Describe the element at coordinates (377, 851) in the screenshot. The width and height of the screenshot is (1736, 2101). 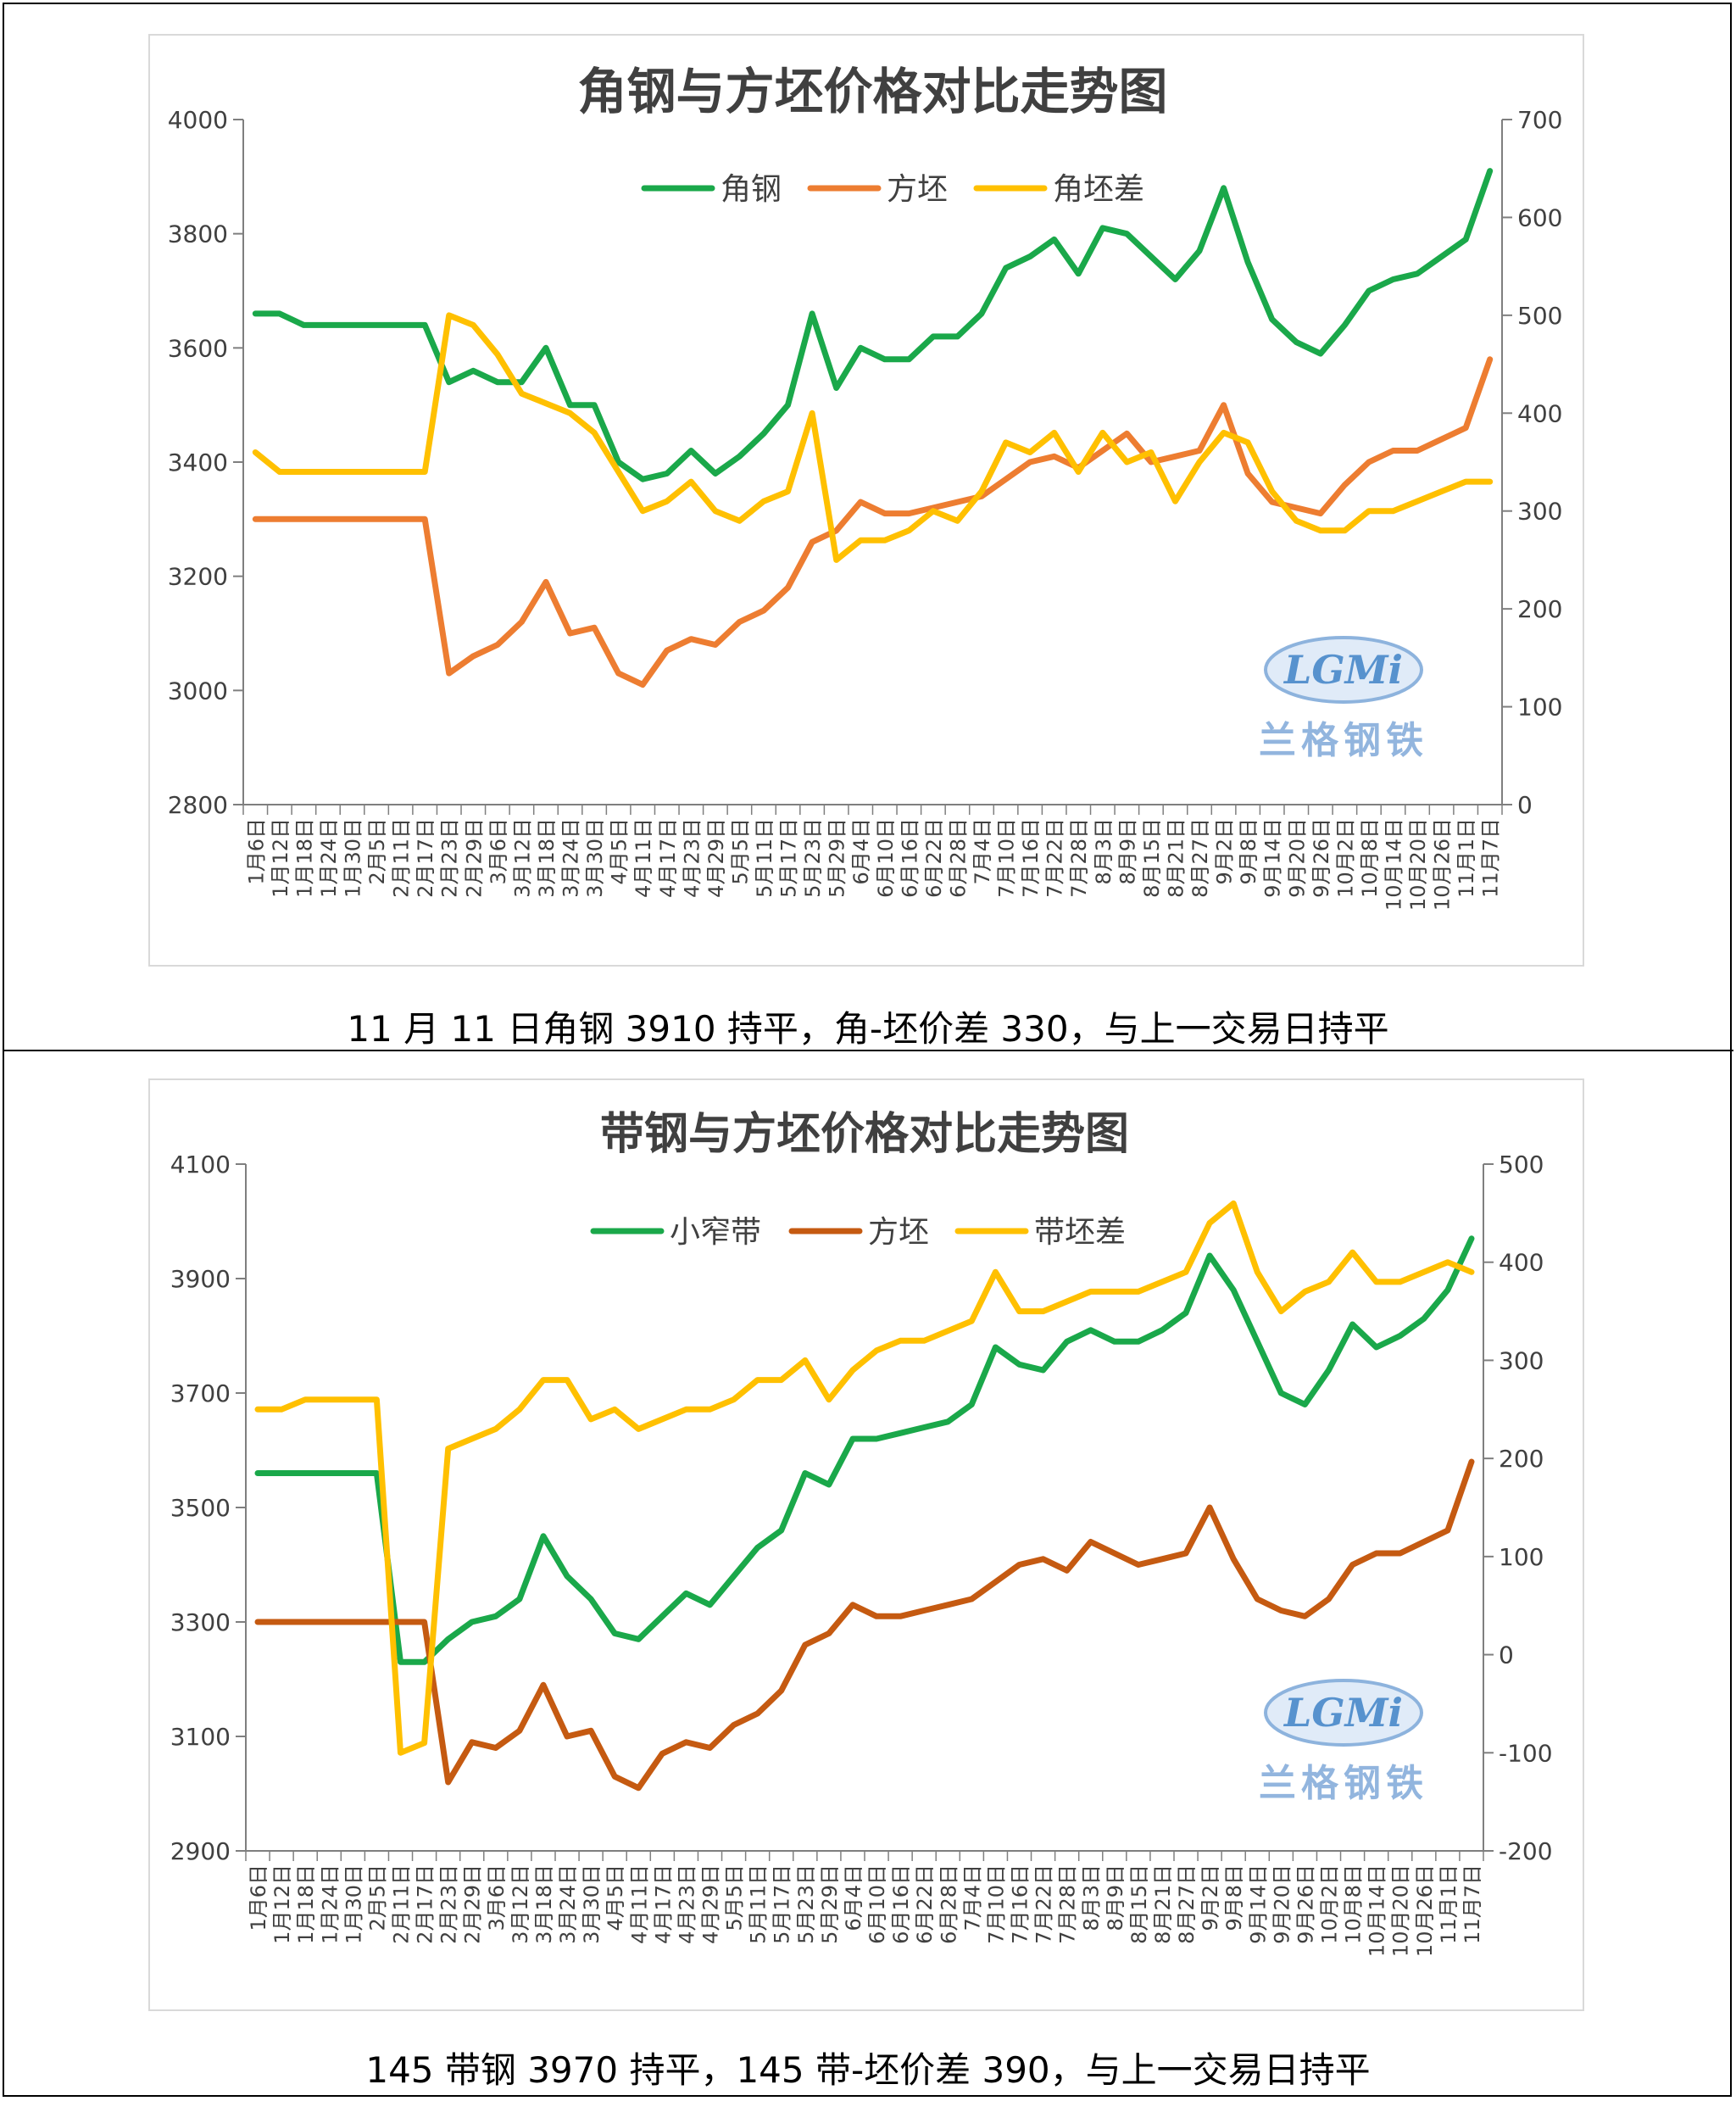
I see `x-tick-label: 2月5日` at that location.